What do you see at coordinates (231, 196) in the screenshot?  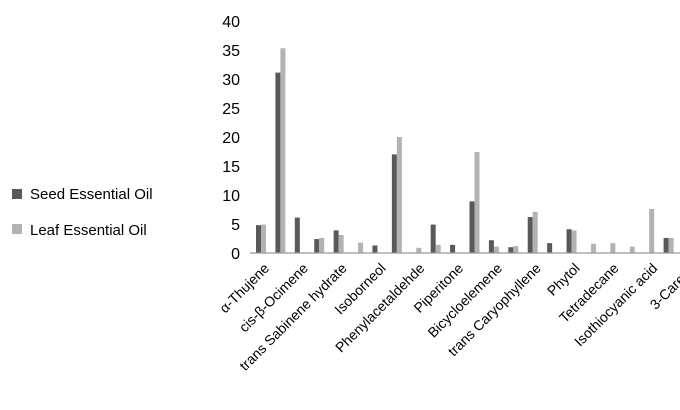 I see `y-tick-label: 10` at bounding box center [231, 196].